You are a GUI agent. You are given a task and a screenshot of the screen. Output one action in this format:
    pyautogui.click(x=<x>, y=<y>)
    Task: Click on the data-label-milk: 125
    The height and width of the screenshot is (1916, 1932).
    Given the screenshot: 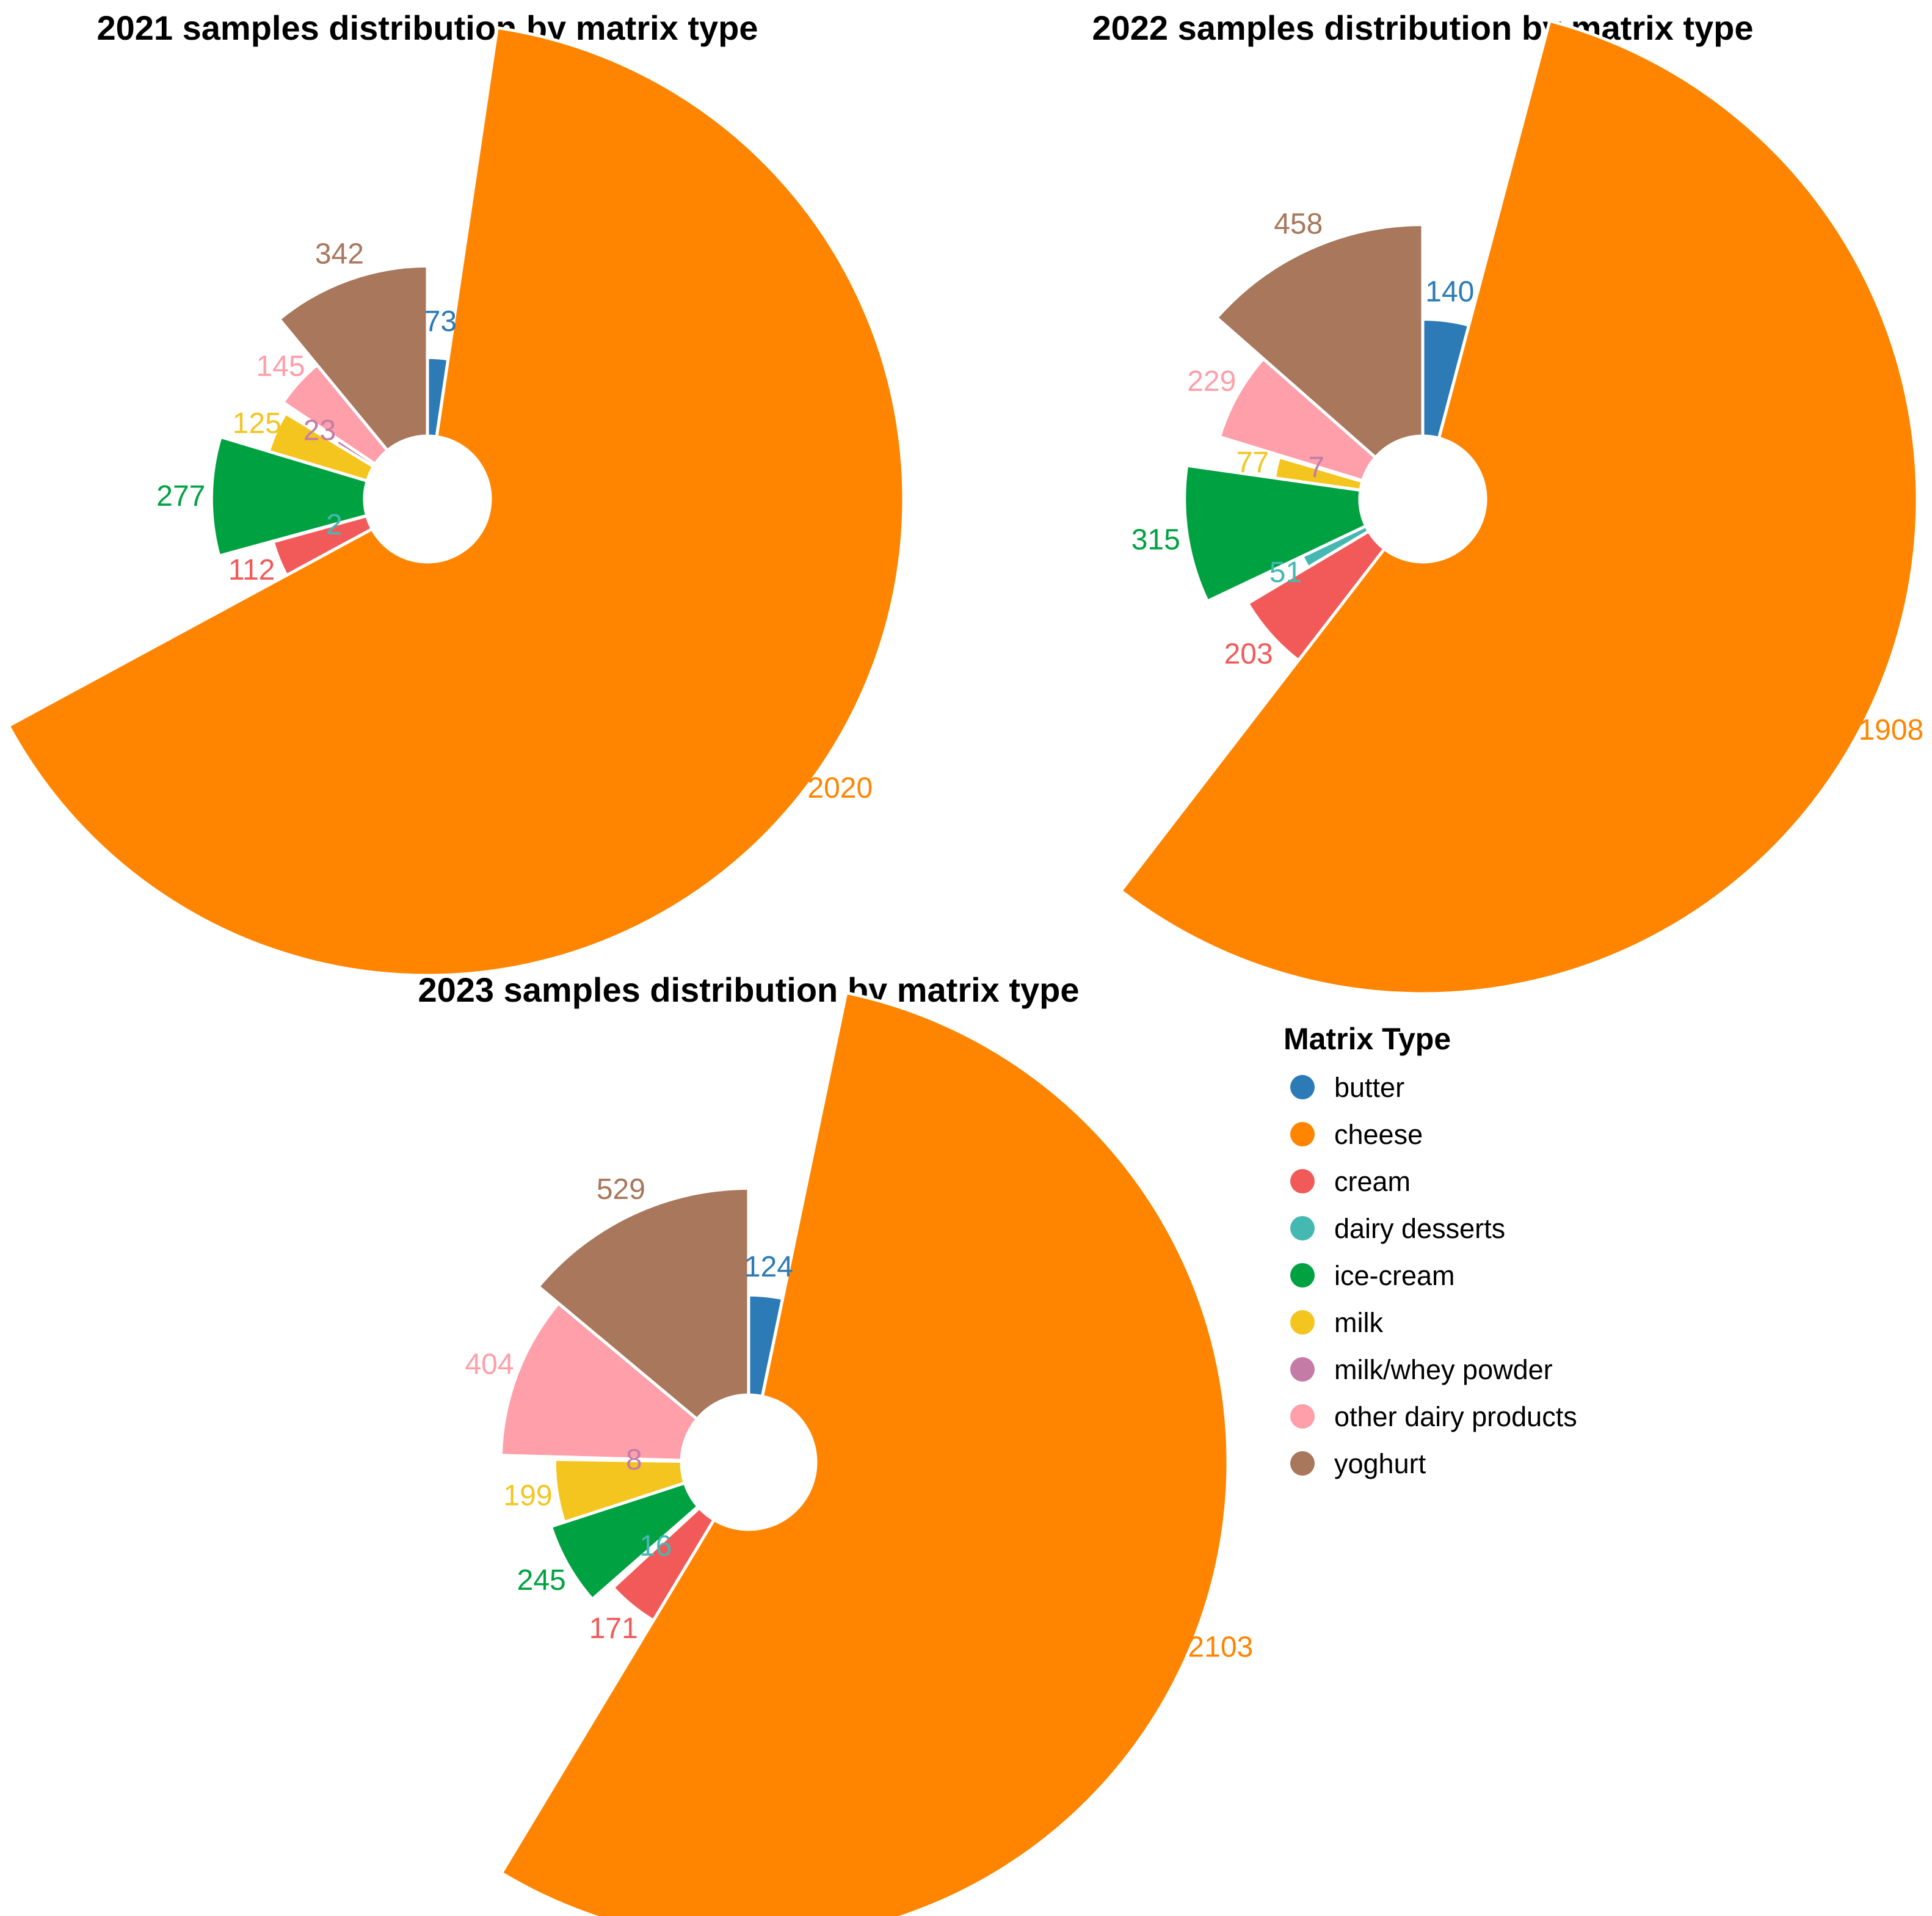 What is the action you would take?
    pyautogui.click(x=257, y=423)
    